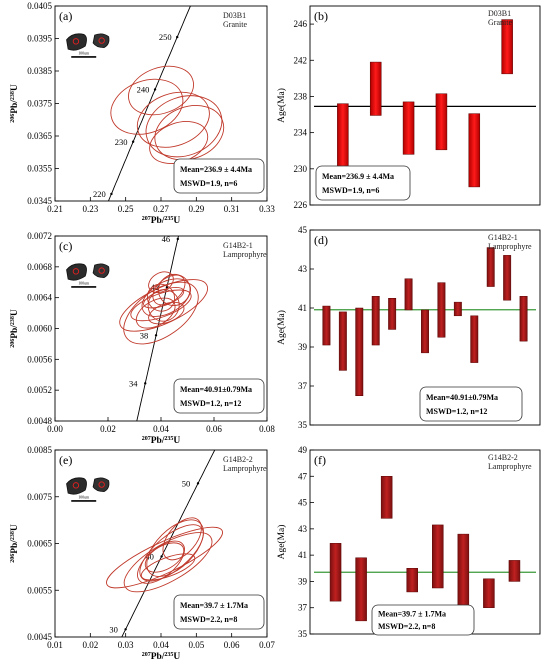 The height and width of the screenshot is (669, 550). Describe the element at coordinates (301, 205) in the screenshot. I see `y-tick-label: 226` at that location.